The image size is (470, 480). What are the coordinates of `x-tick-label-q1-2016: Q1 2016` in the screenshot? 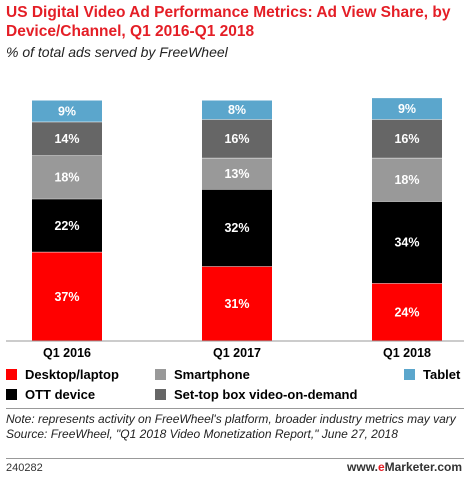 It's located at (67, 353).